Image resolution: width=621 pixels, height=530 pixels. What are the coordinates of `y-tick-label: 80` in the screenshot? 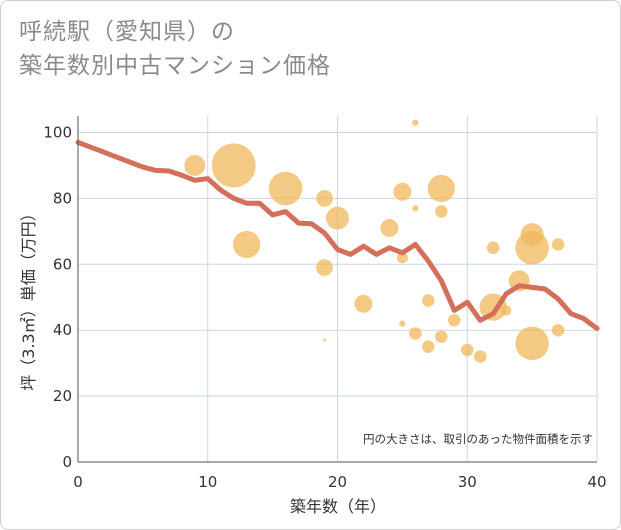 It's located at (62, 198).